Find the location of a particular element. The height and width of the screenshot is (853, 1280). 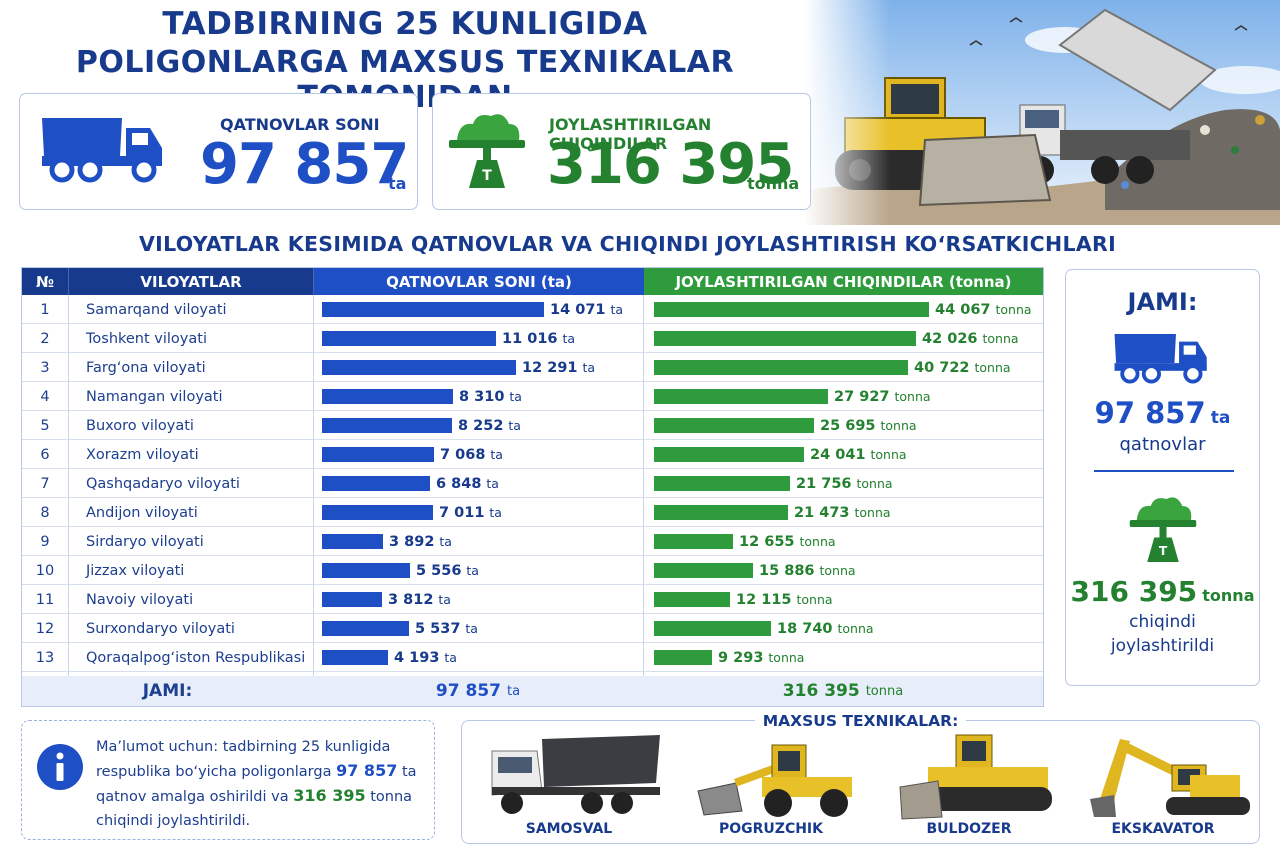

table-row: 1 Samarqand viloyati 14 071 ta 44 067 tonna is located at coordinates (532, 309).